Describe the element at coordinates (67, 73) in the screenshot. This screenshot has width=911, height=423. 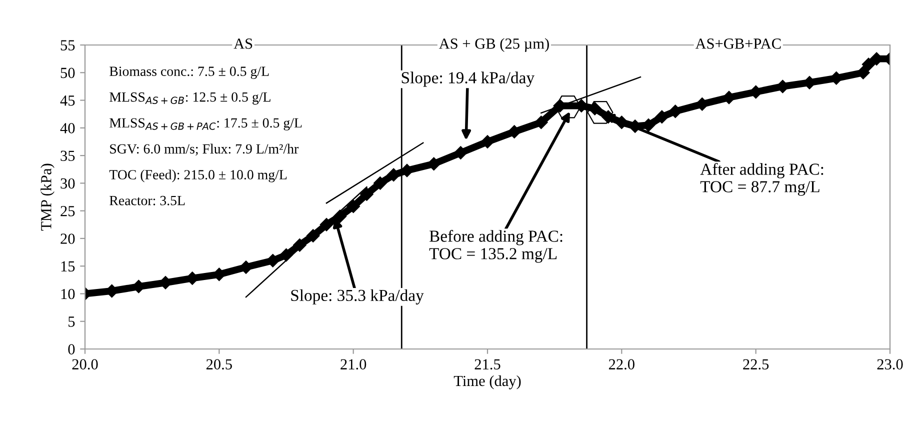
I see `y-tick-label: 50` at that location.